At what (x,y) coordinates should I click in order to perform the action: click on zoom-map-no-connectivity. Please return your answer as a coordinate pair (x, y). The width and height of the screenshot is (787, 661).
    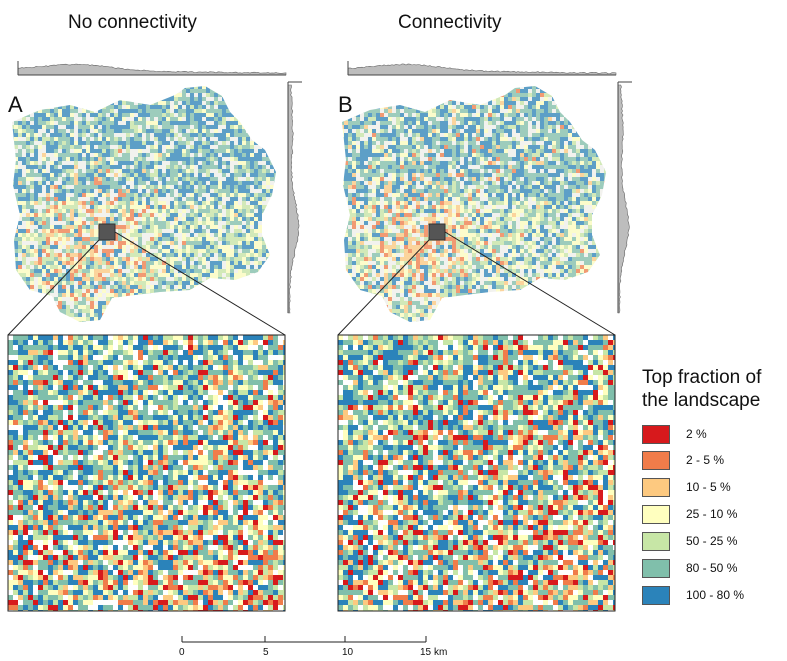
    Looking at the image, I should click on (146, 473).